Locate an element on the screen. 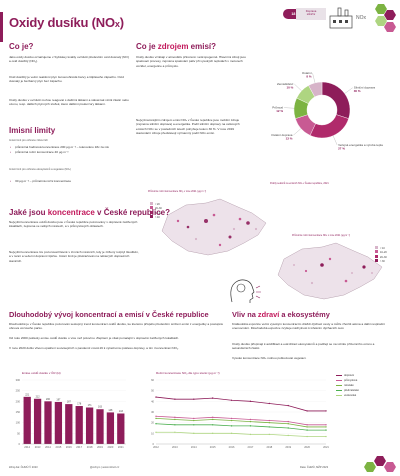  factory-icon: NOx is located at coordinates (350, 18).